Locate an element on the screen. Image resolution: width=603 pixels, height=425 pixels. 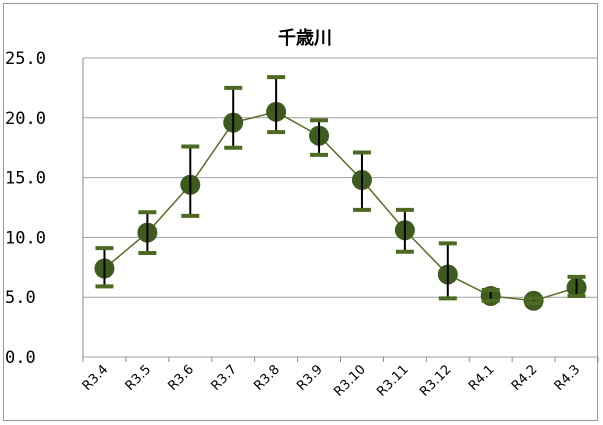
x-tick-label: R3.11 is located at coordinates (392, 380).